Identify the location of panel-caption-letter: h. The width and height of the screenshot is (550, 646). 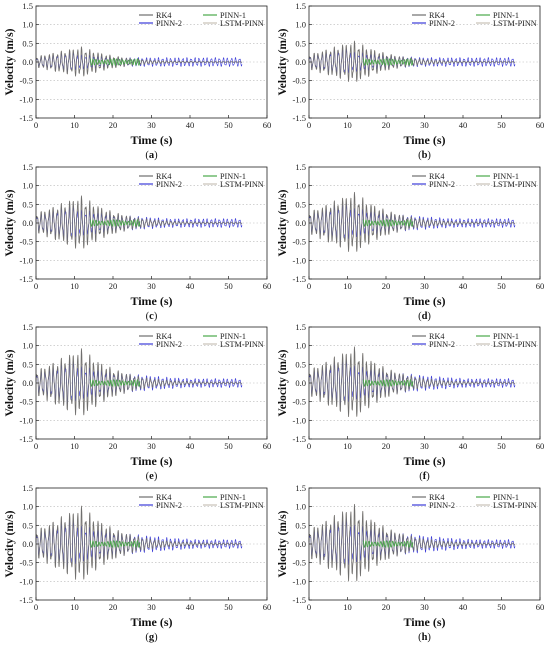
(425, 637).